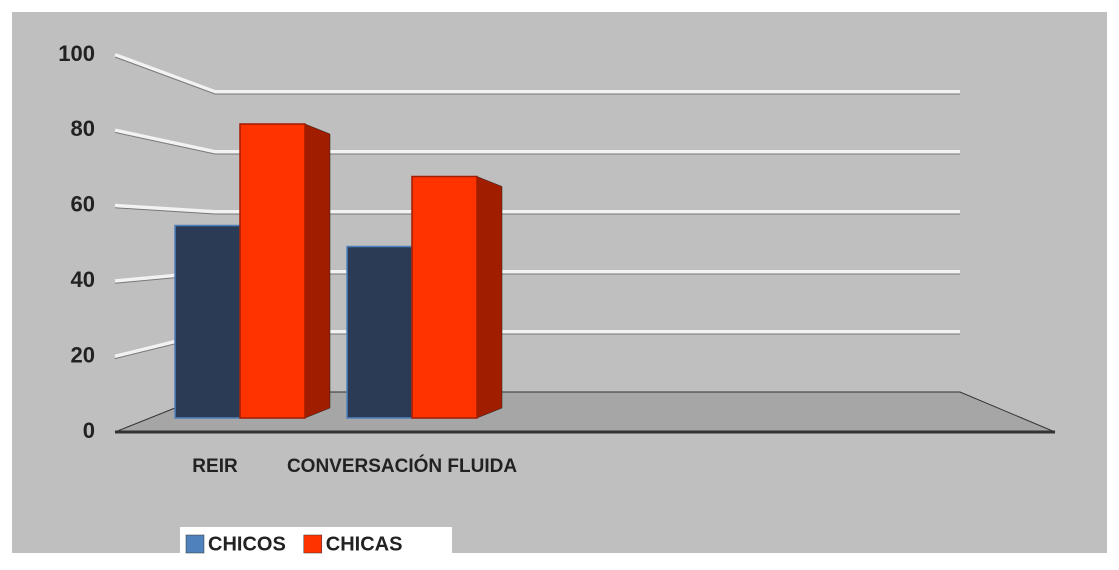  I want to click on y-tick-label: 40, so click(83, 279).